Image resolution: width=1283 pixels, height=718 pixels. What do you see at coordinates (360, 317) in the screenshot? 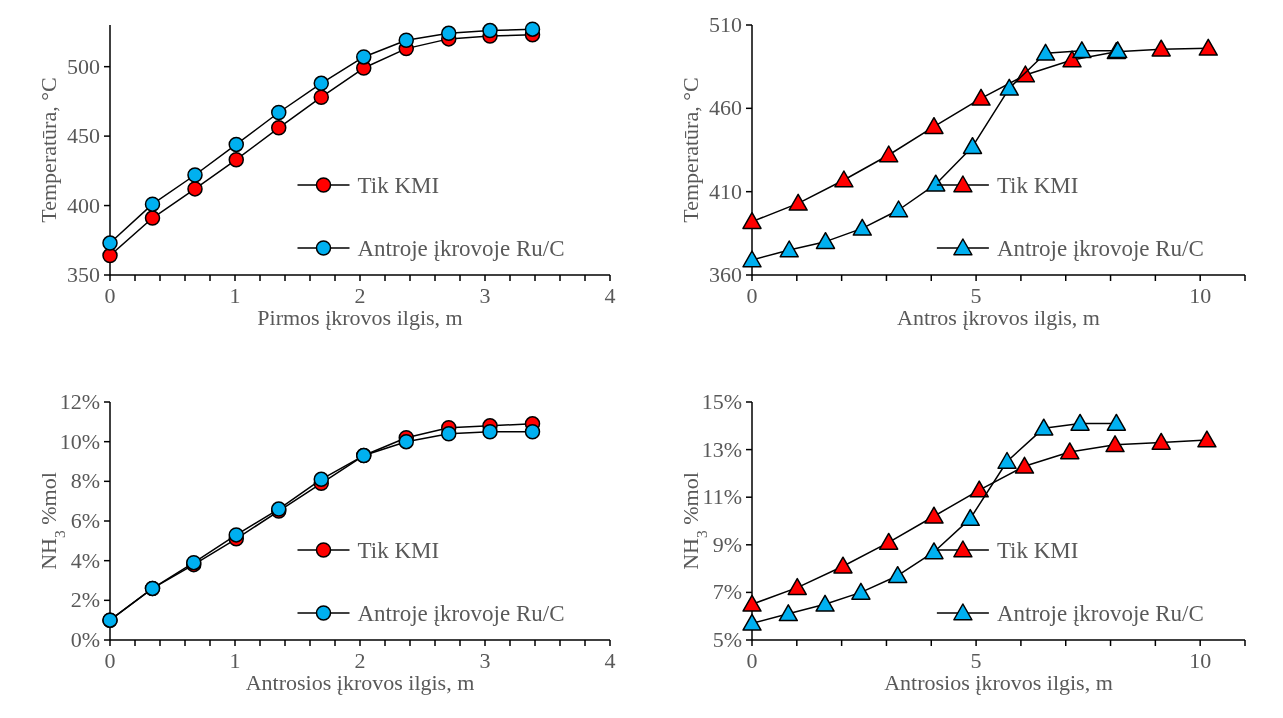
I see `x-axis-title: Pirmos įkrovos ilgis, m` at bounding box center [360, 317].